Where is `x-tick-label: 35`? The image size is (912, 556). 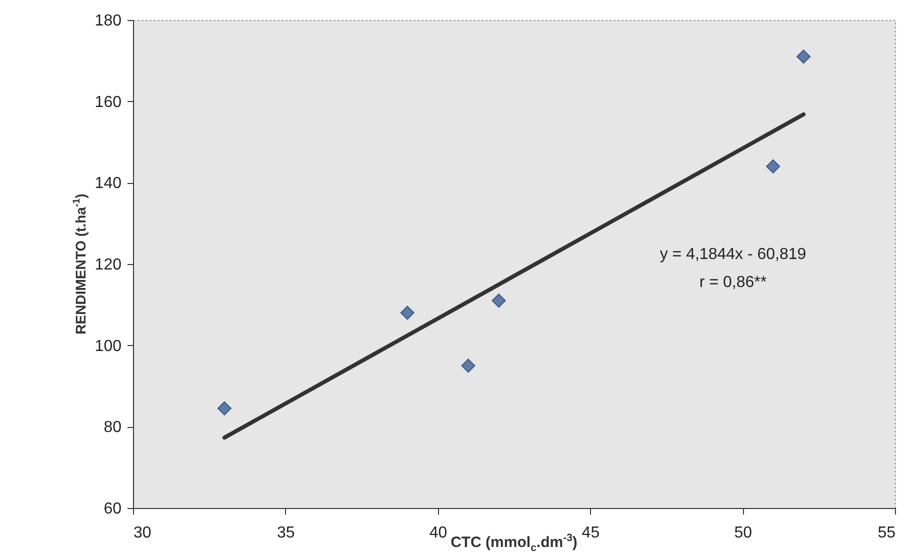
x-tick-label: 35 is located at coordinates (286, 533).